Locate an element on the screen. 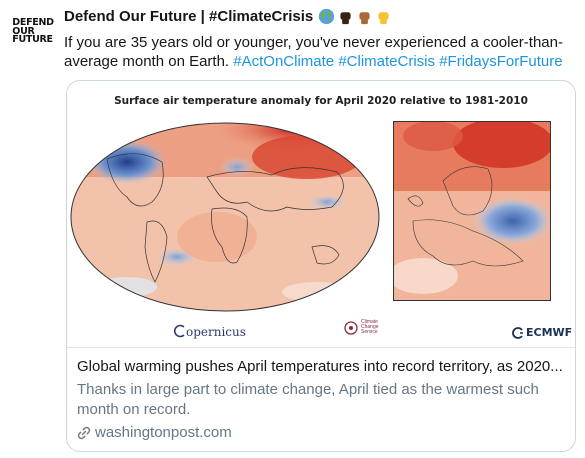 Image resolution: width=585 pixels, height=458 pixels. raised-fist-dark-icon is located at coordinates (345, 18).